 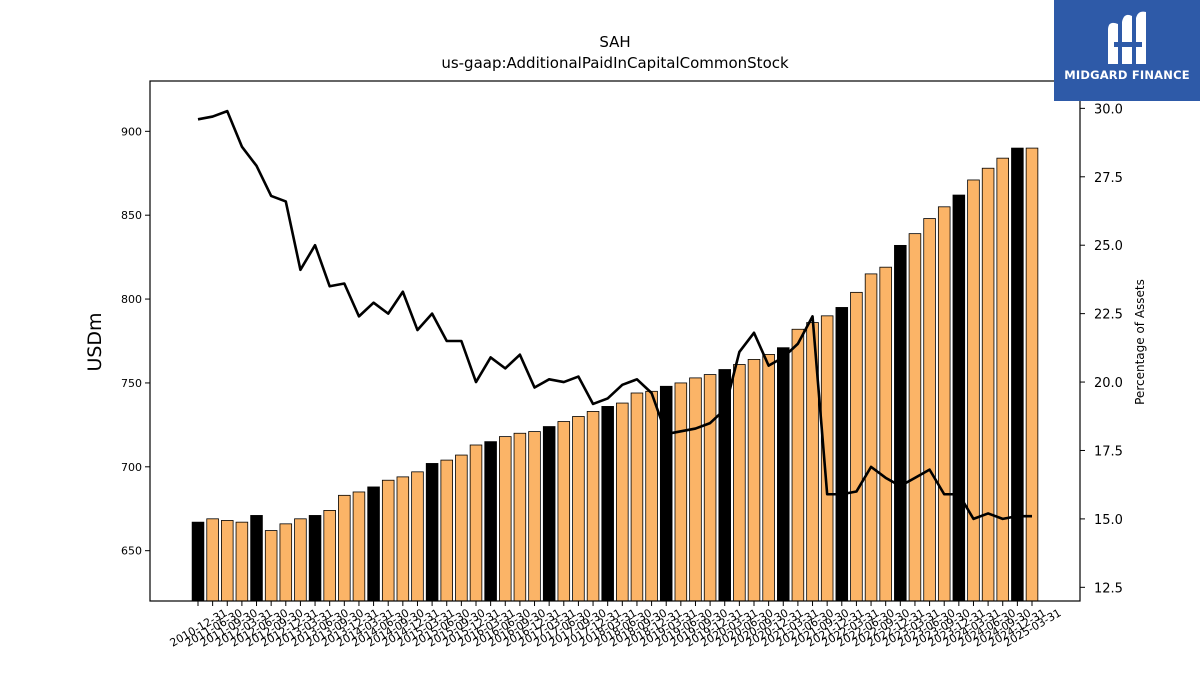 I want to click on y-tick-label: 800, so click(x=131, y=299).